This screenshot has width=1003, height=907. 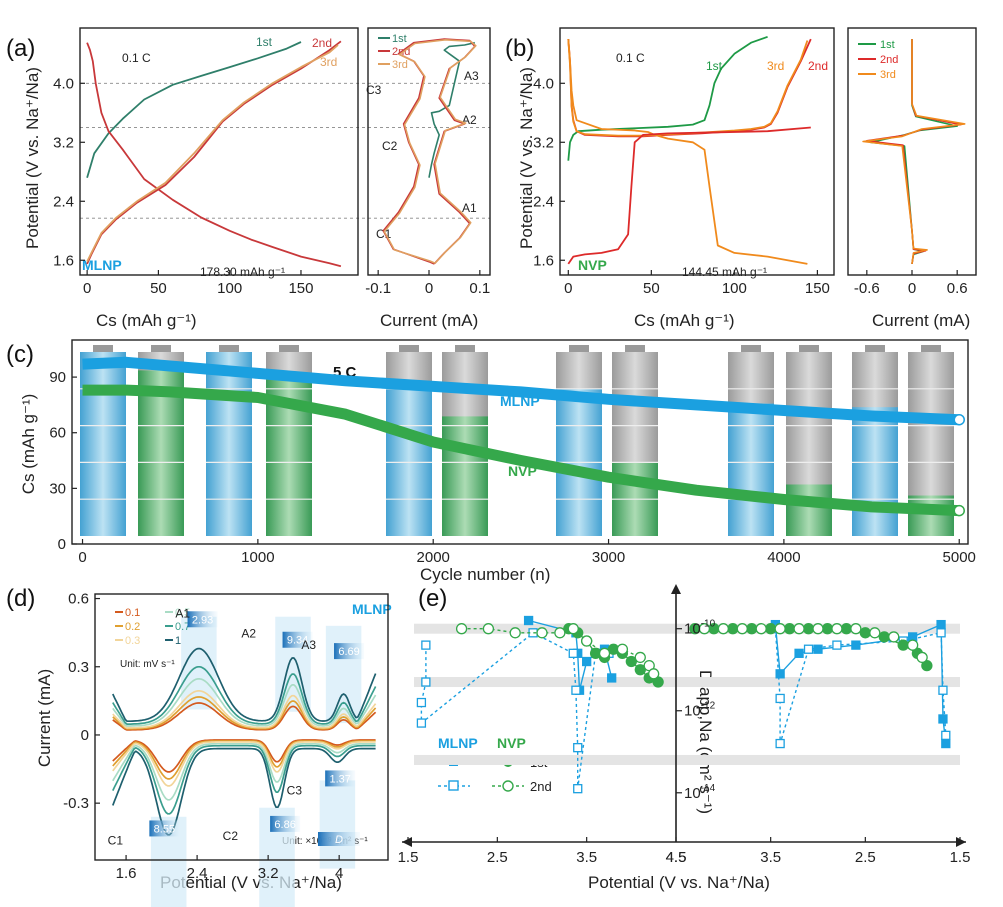 What do you see at coordinates (408, 857) in the screenshot?
I see `e-left-xtick-label: 1.5` at bounding box center [408, 857].